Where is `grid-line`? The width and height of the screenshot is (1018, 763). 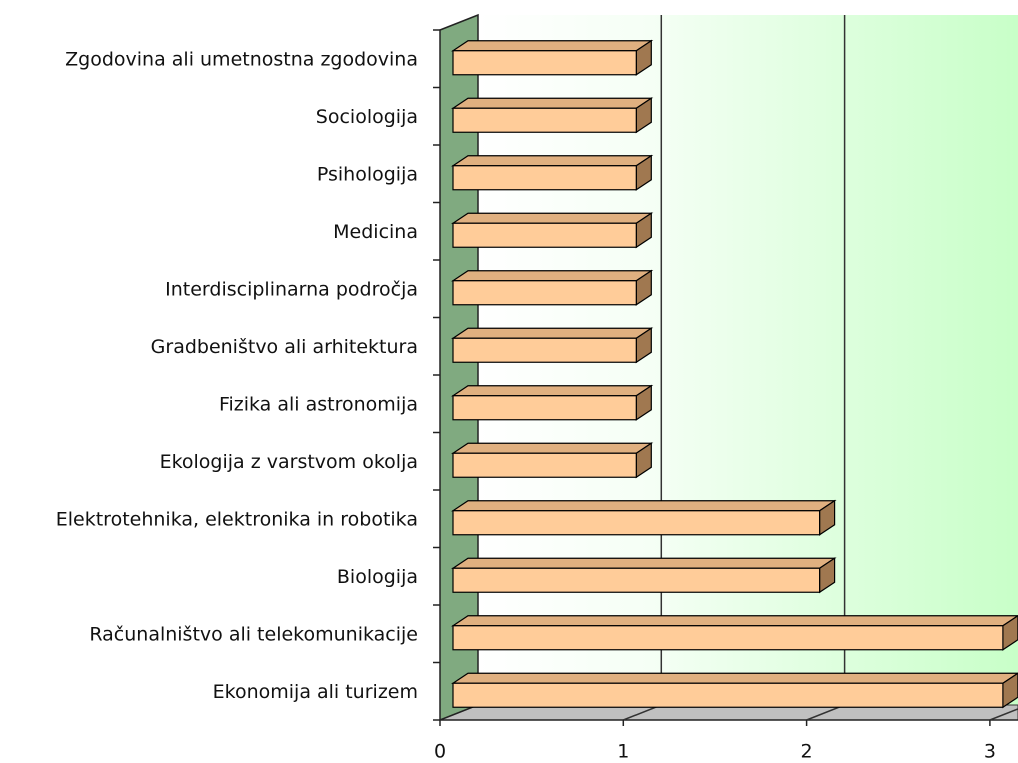
grid-line is located at coordinates (1003, 714).